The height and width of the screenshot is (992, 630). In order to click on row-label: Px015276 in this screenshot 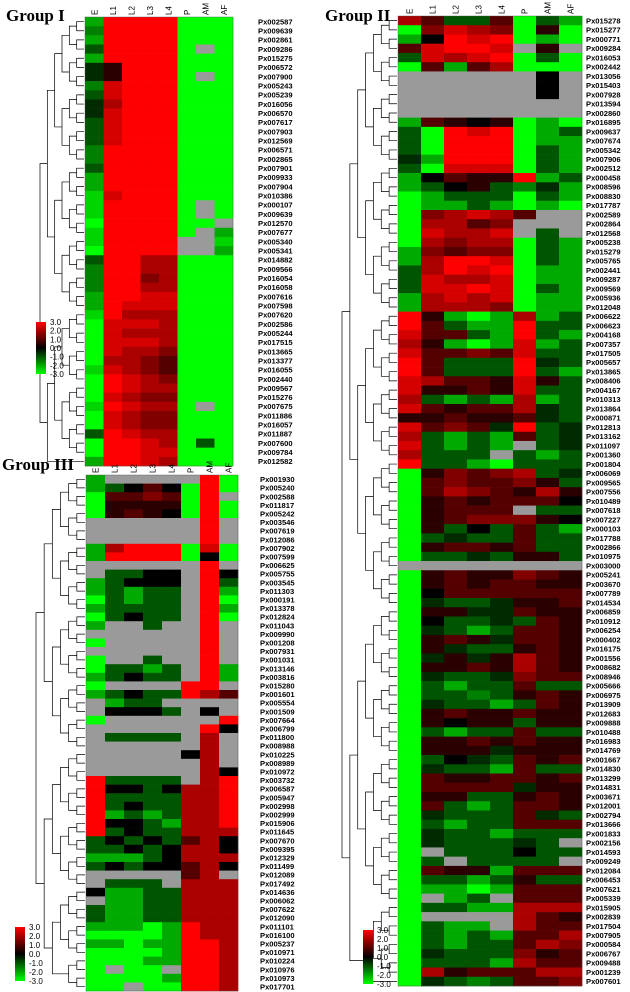, I will do `click(275, 397)`.